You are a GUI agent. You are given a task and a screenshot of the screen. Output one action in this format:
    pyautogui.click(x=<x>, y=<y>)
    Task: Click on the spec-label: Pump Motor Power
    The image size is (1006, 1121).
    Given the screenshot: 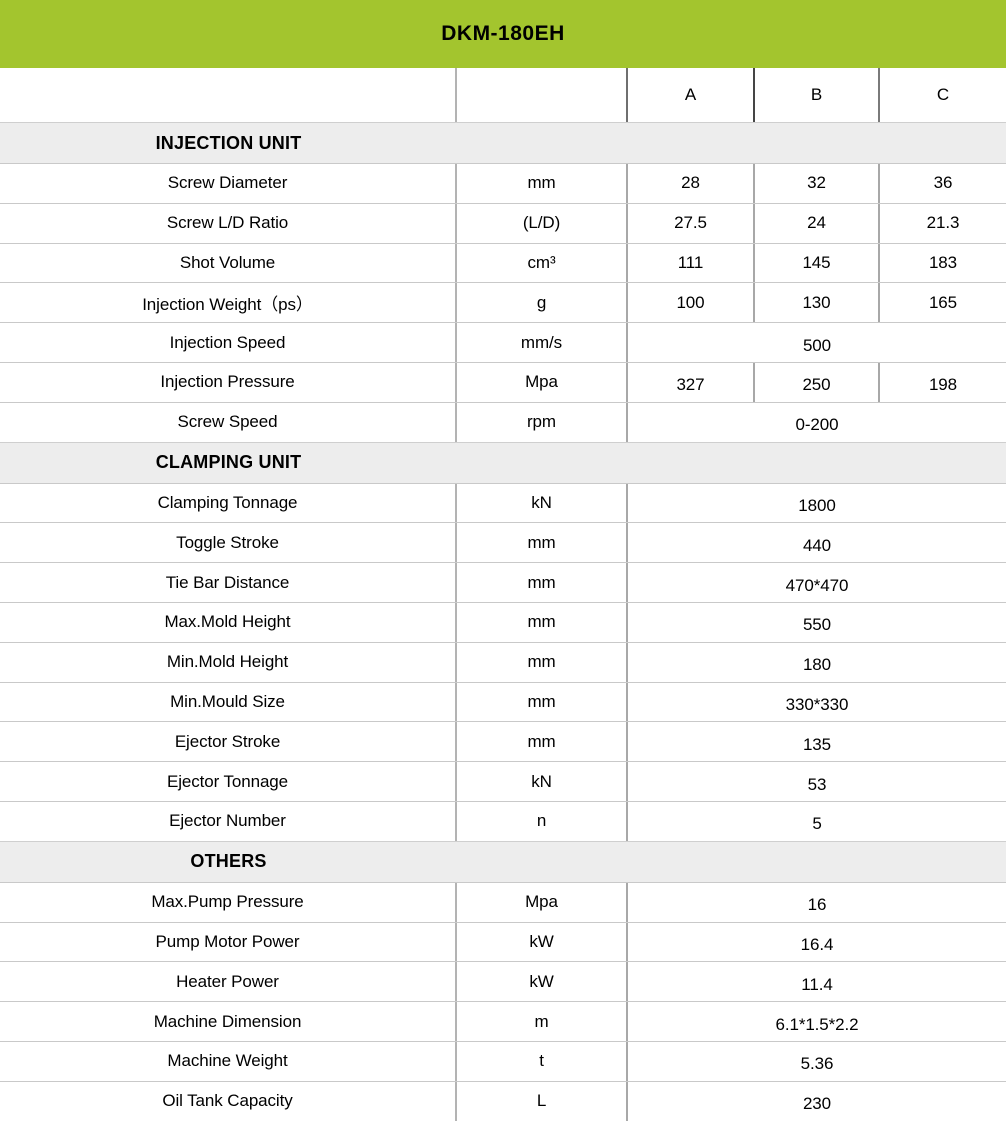 What is the action you would take?
    pyautogui.click(x=228, y=942)
    